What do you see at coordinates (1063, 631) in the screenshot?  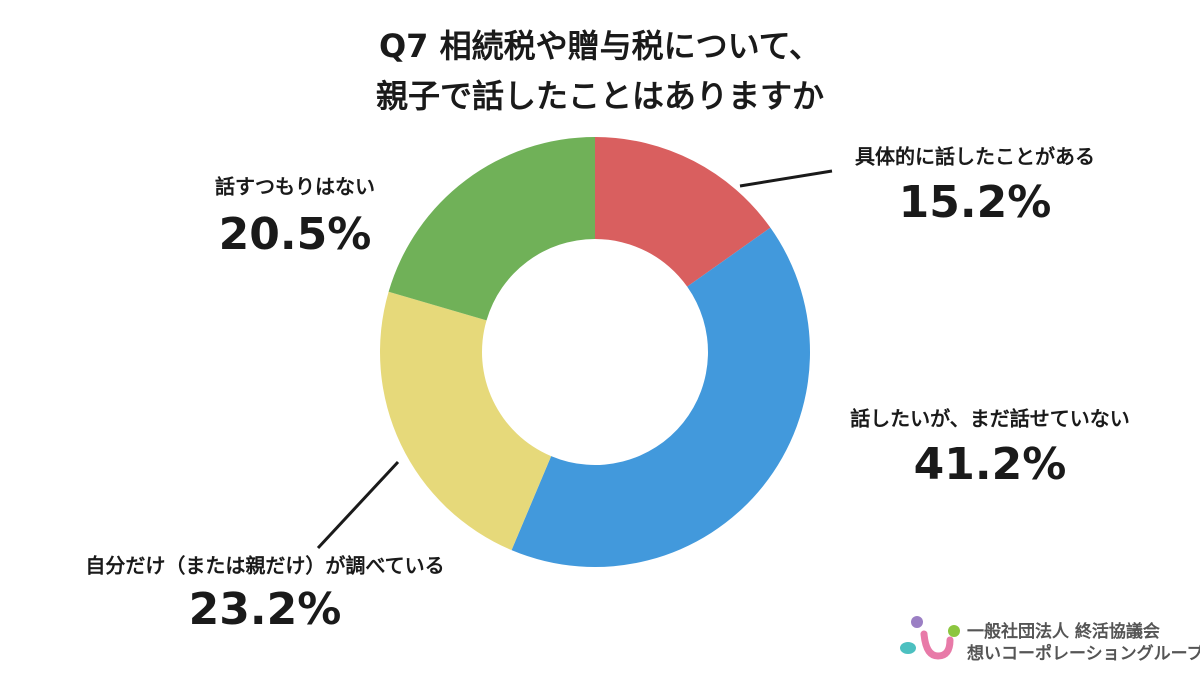 I see `org-name: 一般社団法人 終活協議会` at bounding box center [1063, 631].